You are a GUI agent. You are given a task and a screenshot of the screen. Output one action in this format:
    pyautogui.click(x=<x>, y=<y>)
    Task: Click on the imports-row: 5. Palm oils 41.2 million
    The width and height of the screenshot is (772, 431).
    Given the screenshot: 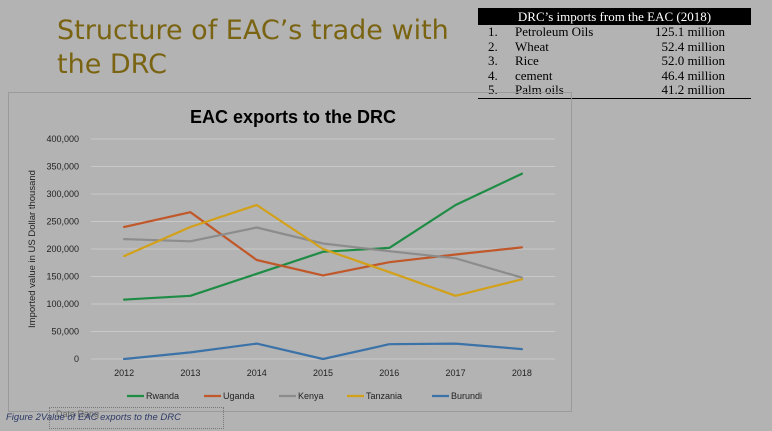 What is the action you would take?
    pyautogui.click(x=614, y=90)
    